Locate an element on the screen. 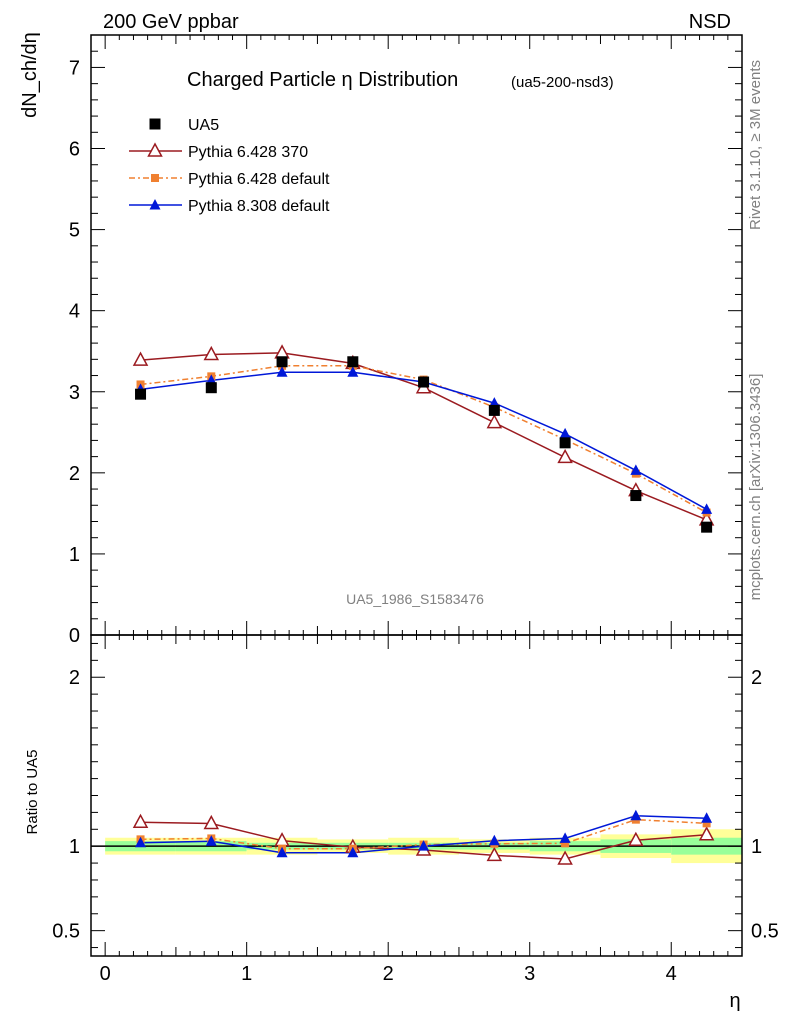 This screenshot has height=1024, width=786. main-y-tick-label: 5 is located at coordinates (74, 231).